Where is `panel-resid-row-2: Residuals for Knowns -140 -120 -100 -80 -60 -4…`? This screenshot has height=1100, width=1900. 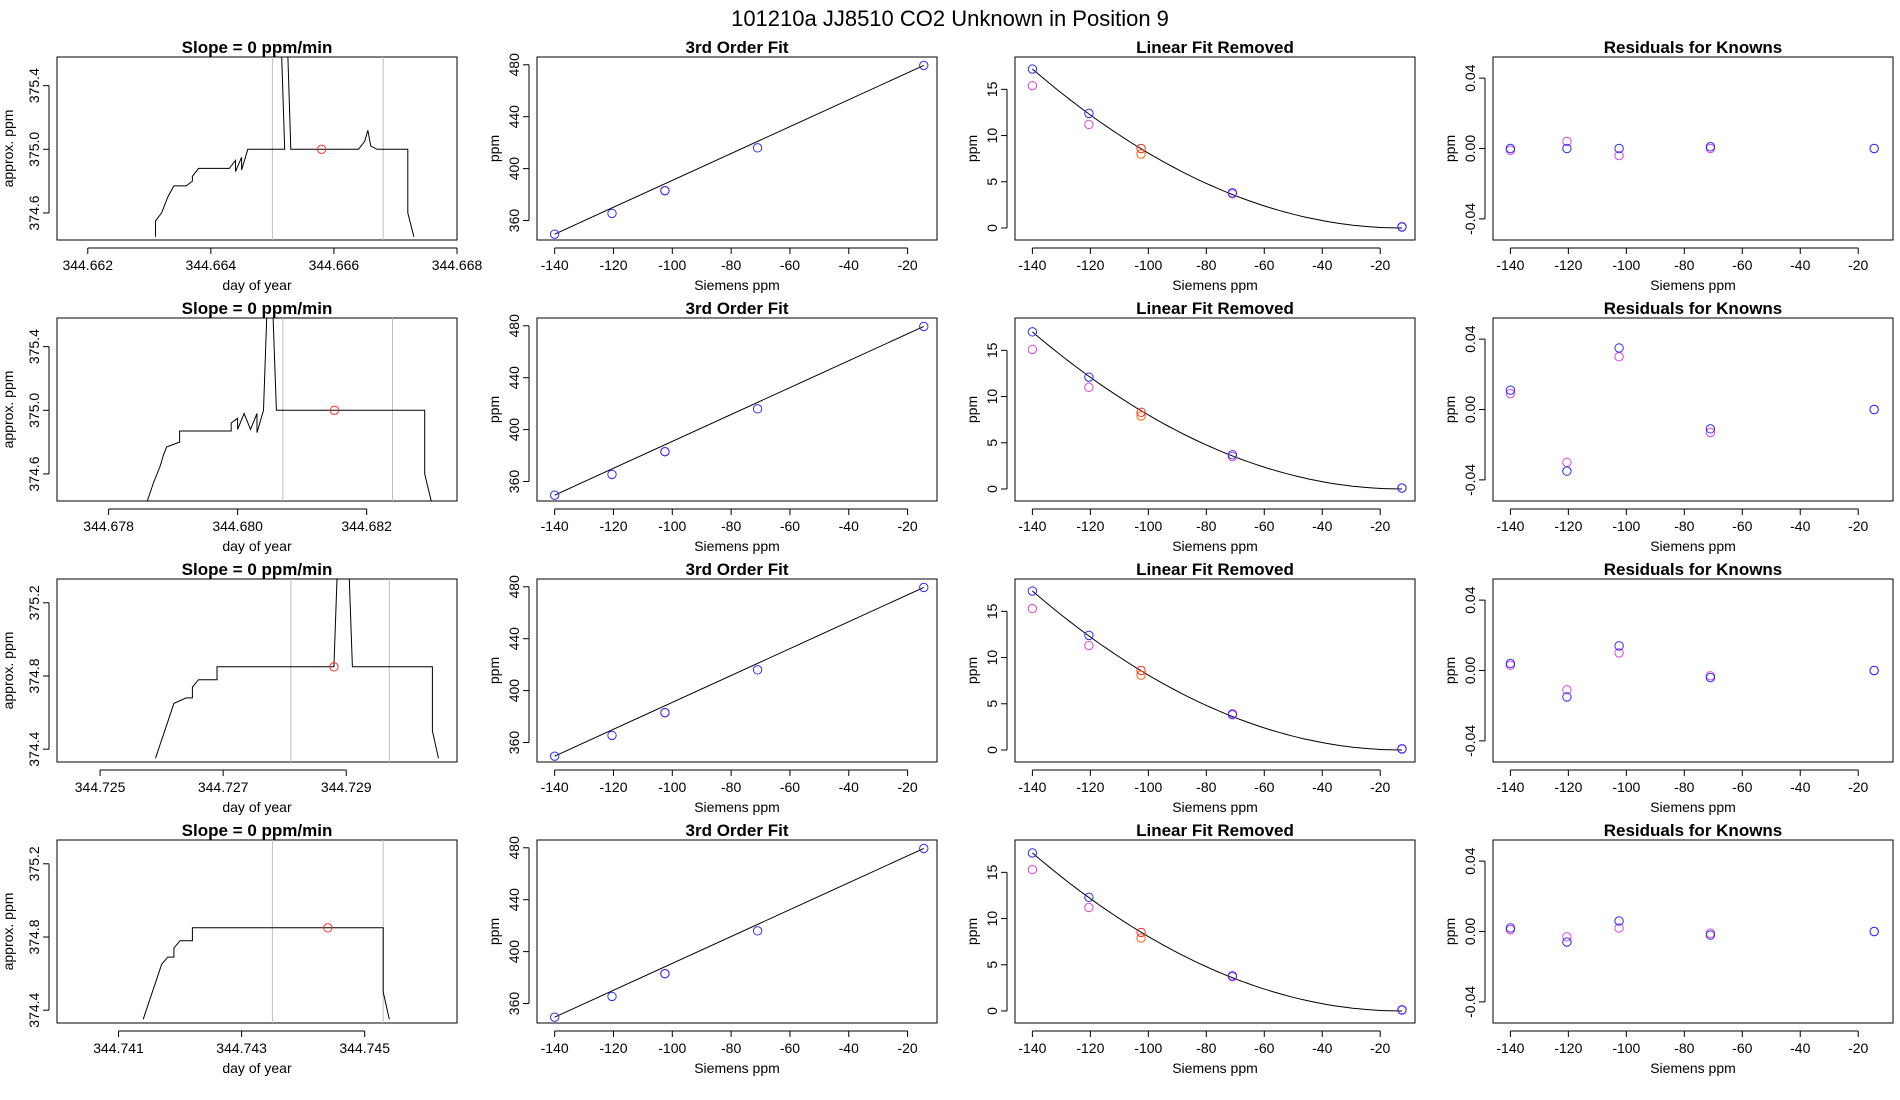 panel-resid-row-2: Residuals for Knowns -140 -120 -100 -80 -60 -4… is located at coordinates (1668, 426).